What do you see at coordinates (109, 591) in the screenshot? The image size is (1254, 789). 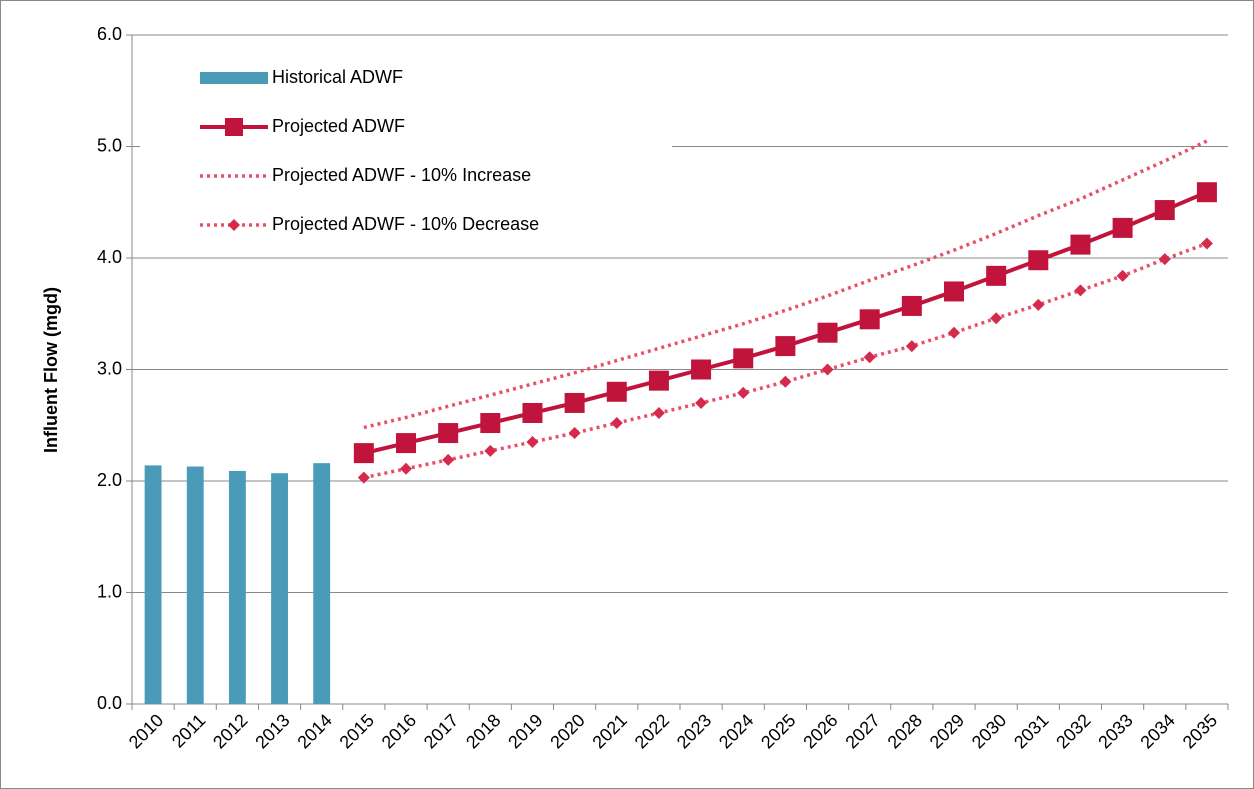 I see `y-tick-label: 1.0` at bounding box center [109, 591].